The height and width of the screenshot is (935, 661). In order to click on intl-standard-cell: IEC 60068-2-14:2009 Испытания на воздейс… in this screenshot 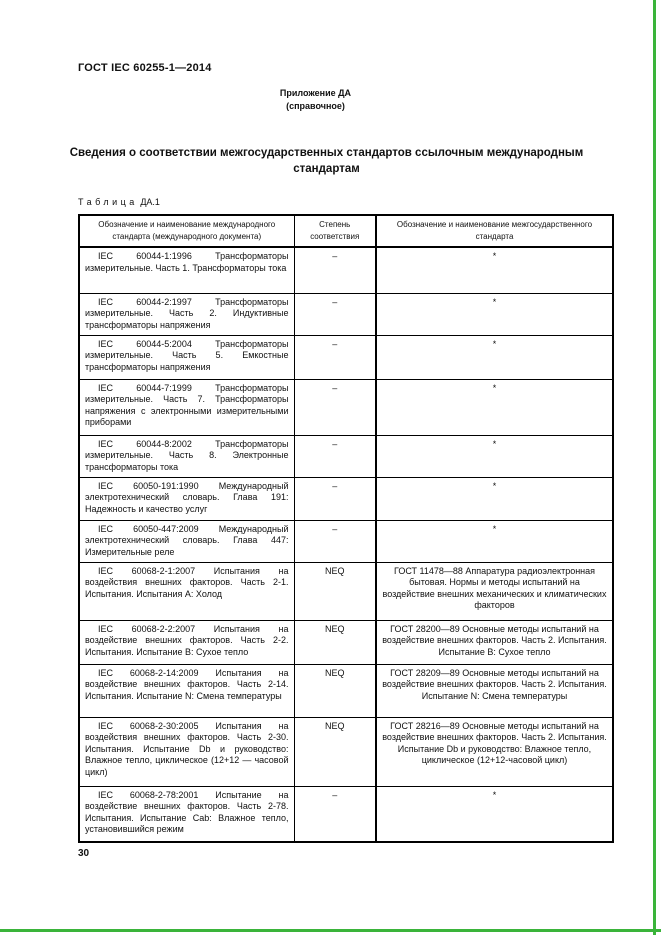, I will do `click(187, 690)`.